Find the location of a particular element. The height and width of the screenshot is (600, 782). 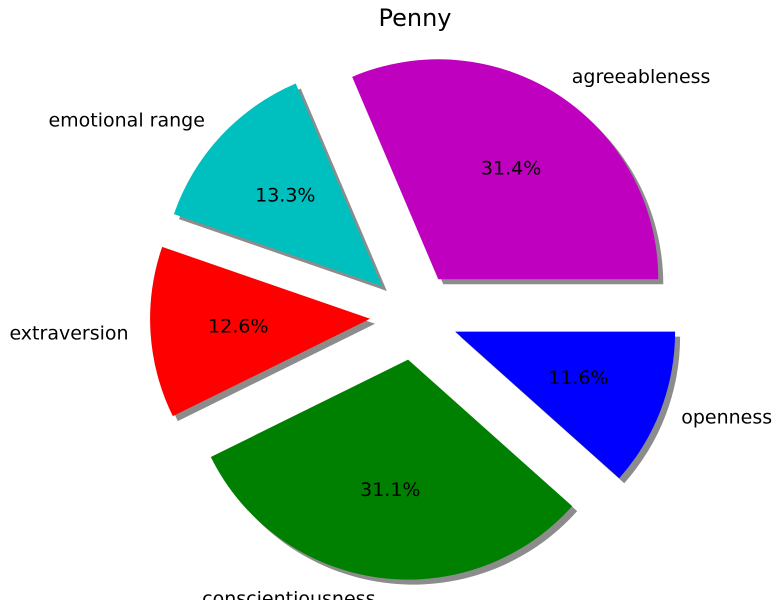

slice-openness is located at coordinates (565, 405).